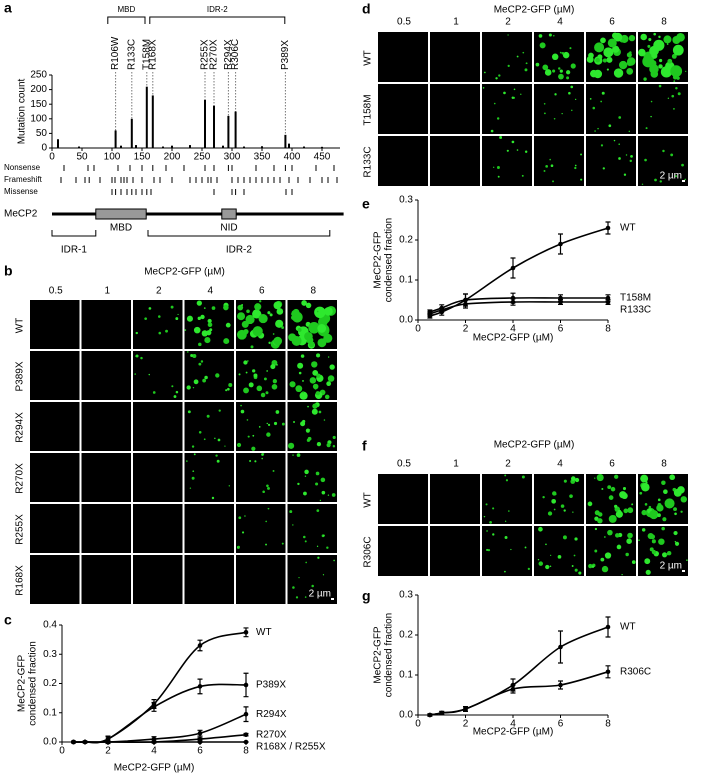 The height and width of the screenshot is (780, 702). What do you see at coordinates (202, 157) in the screenshot?
I see `x-tick-label: 250` at bounding box center [202, 157].